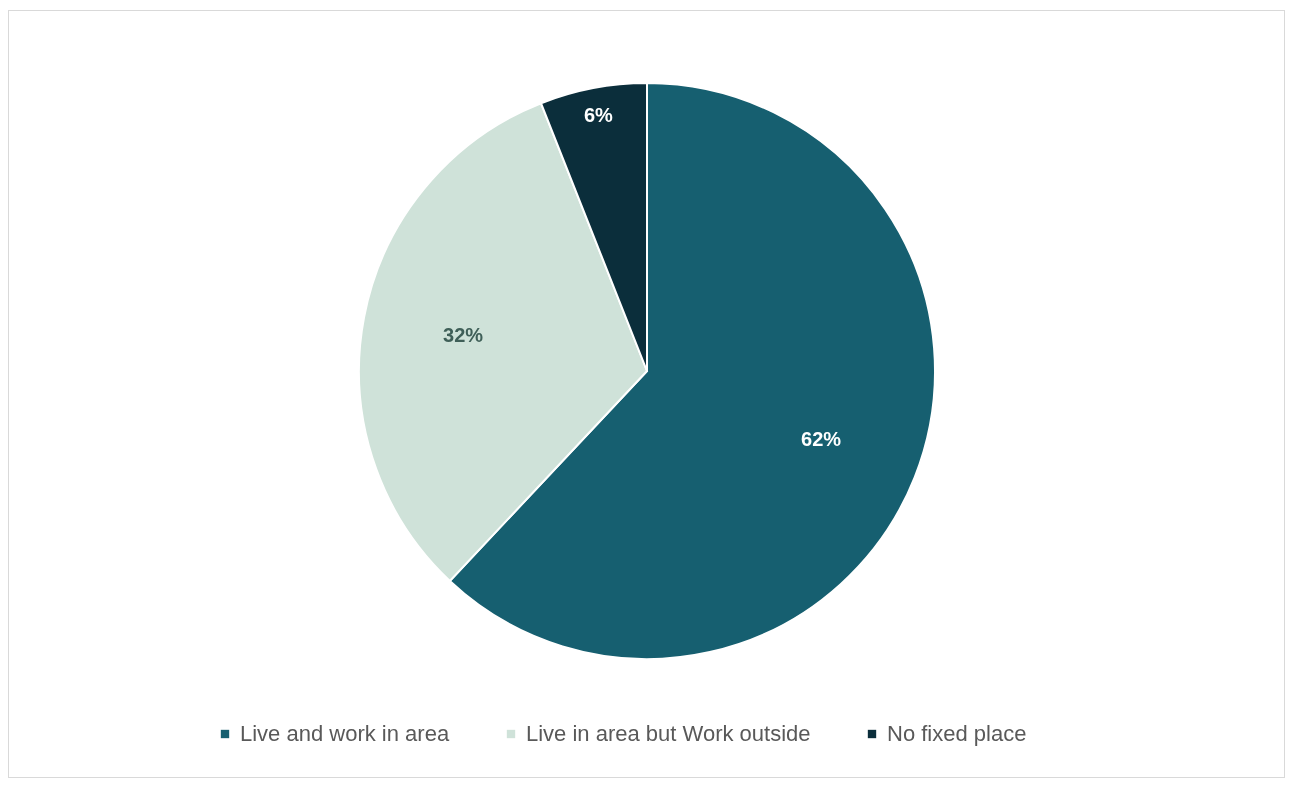 The width and height of the screenshot is (1293, 785). Describe the element at coordinates (668, 733) in the screenshot. I see `legend-label: Live in area but Work outside` at that location.